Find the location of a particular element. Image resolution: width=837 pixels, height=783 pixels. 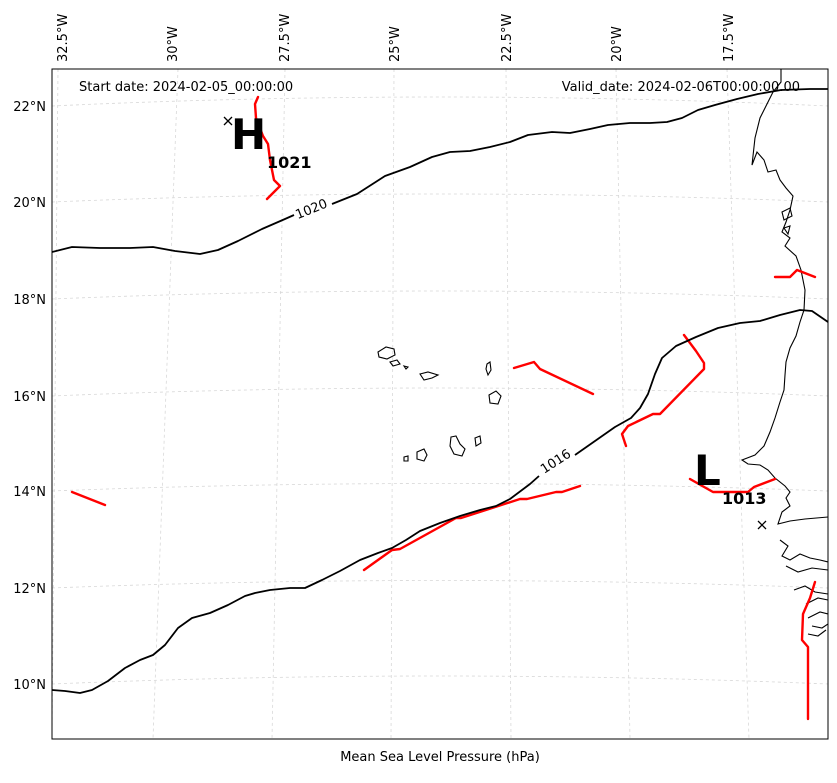

meridian-20w is located at coordinates (623, 404).